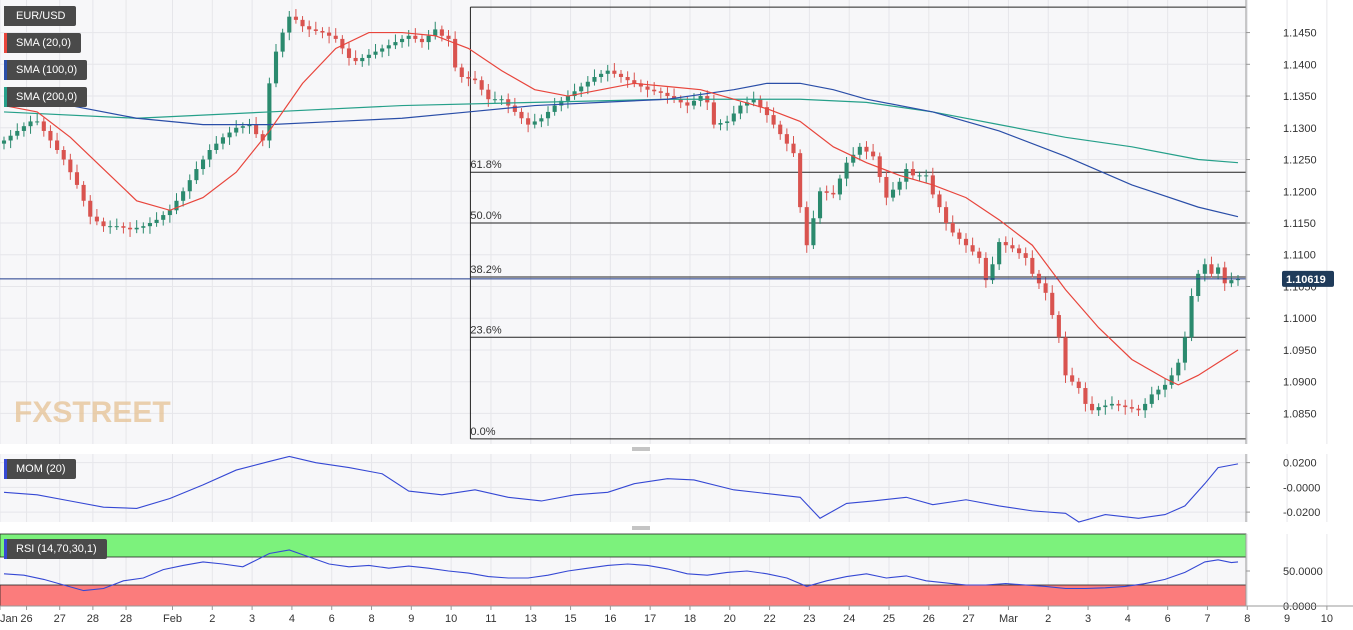 The image size is (1353, 630). Describe the element at coordinates (623, 545) in the screenshot. I see `rsi-overbought-zone` at that location.